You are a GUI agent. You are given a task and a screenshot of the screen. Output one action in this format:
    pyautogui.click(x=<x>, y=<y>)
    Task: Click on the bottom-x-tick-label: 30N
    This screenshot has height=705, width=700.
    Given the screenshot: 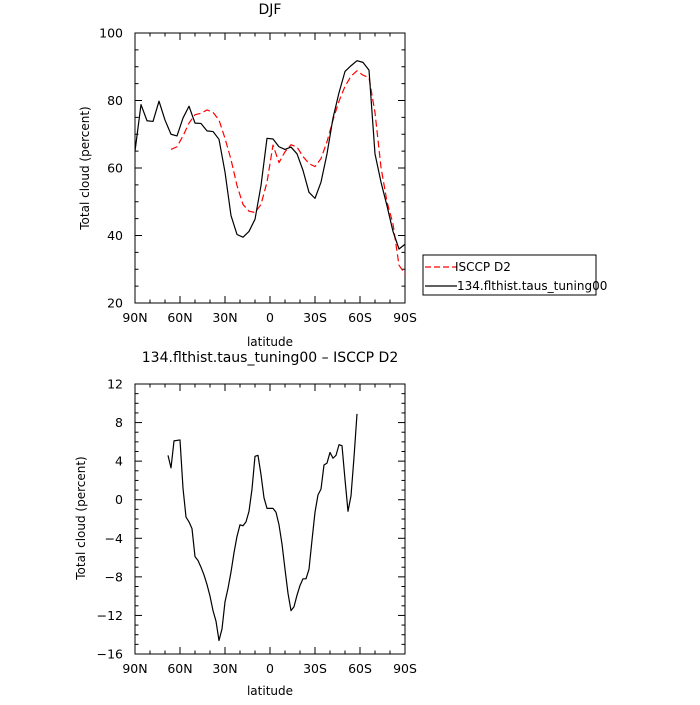 What is the action you would take?
    pyautogui.click(x=224, y=668)
    